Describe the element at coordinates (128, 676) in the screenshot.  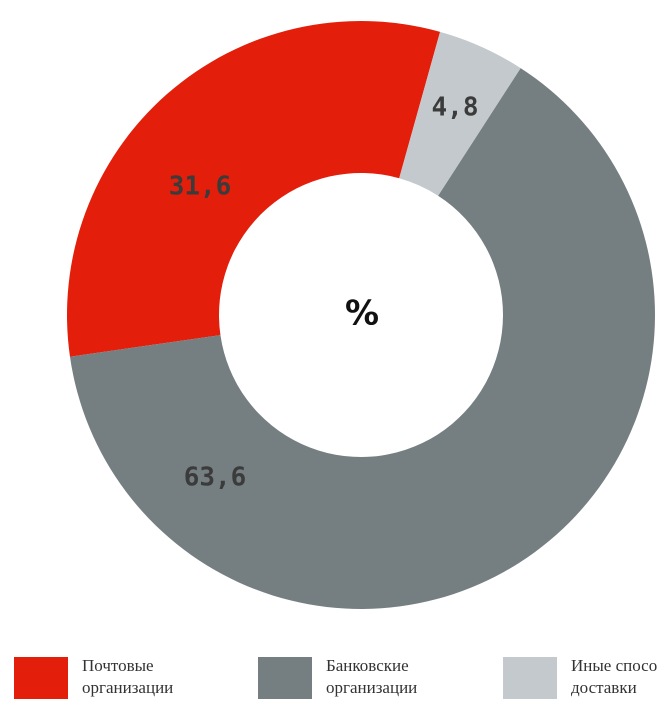
I see `legend-label: Почтовые организации` at that location.